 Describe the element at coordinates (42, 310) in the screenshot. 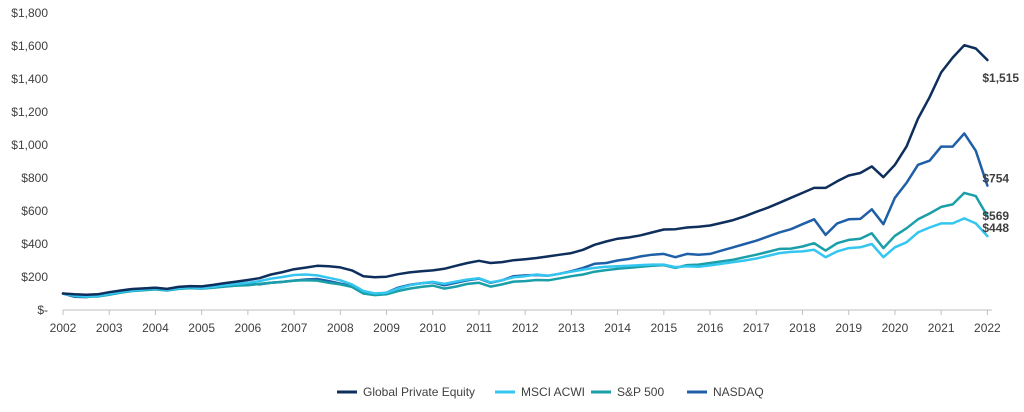

I see `y-tick-label: $-` at that location.